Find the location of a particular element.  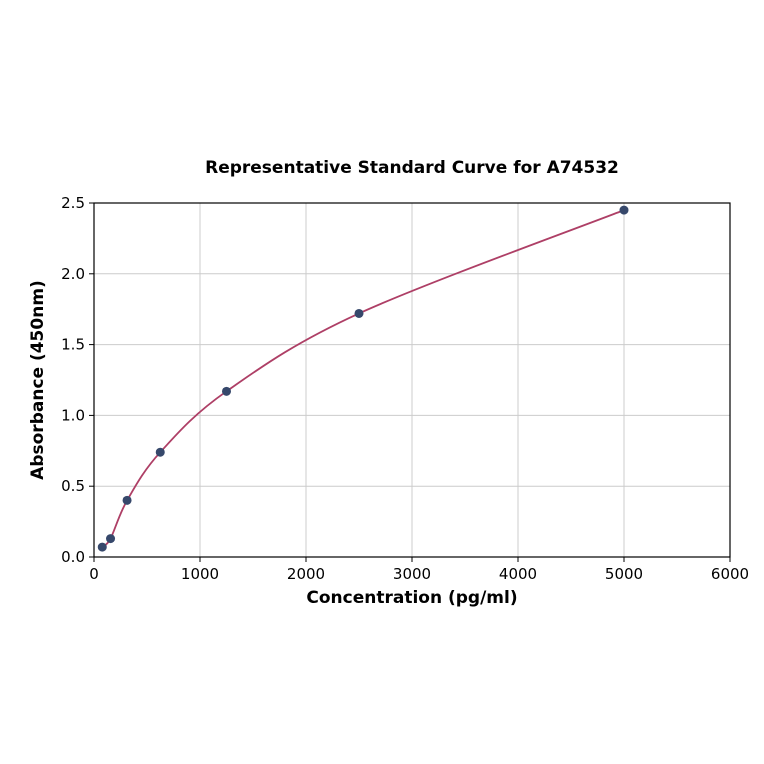

x-tick-label: 2000 is located at coordinates (306, 574).